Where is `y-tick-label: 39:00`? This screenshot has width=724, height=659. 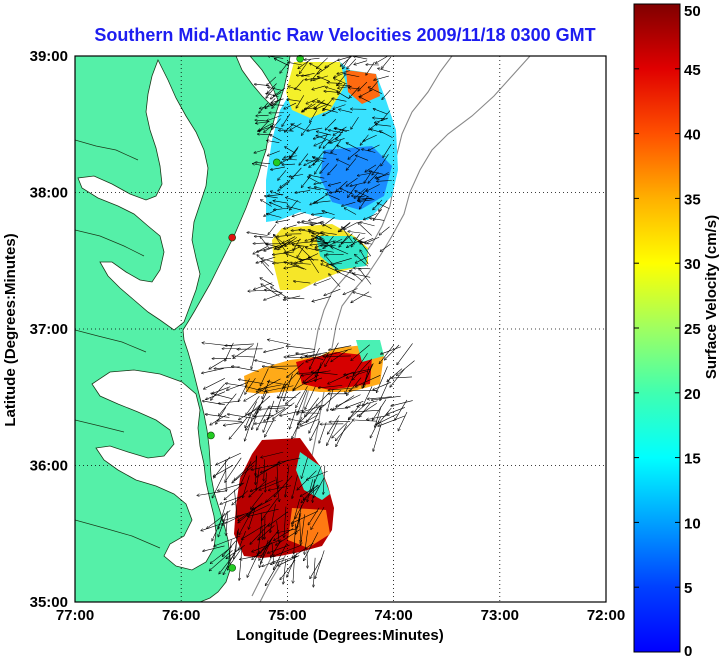 y-tick-label: 39:00 is located at coordinates (49, 56).